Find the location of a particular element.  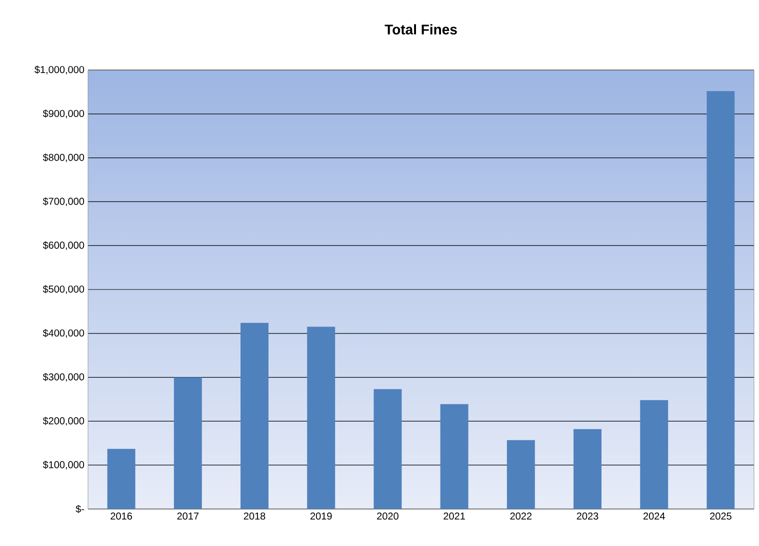

y-tick-label: $1,000,000 is located at coordinates (59, 70).